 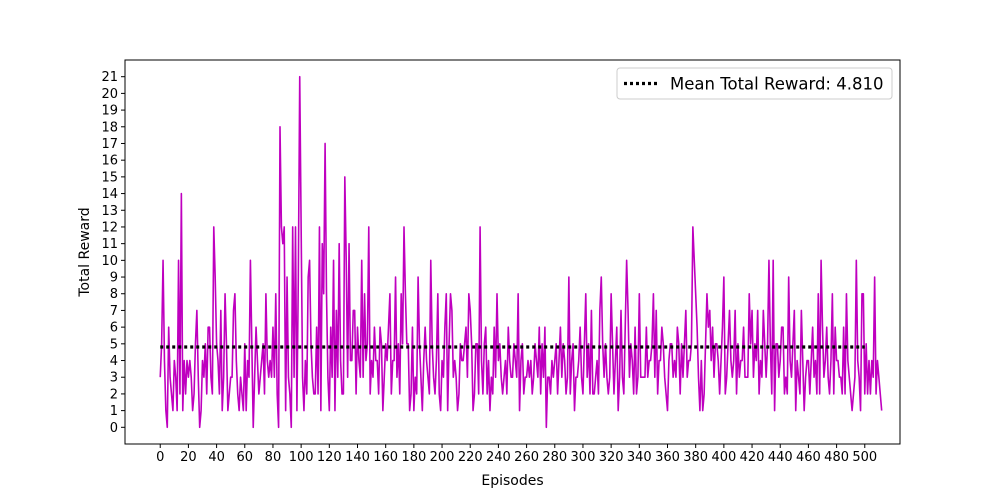 I want to click on y-tick-label: 2, so click(x=114, y=394).